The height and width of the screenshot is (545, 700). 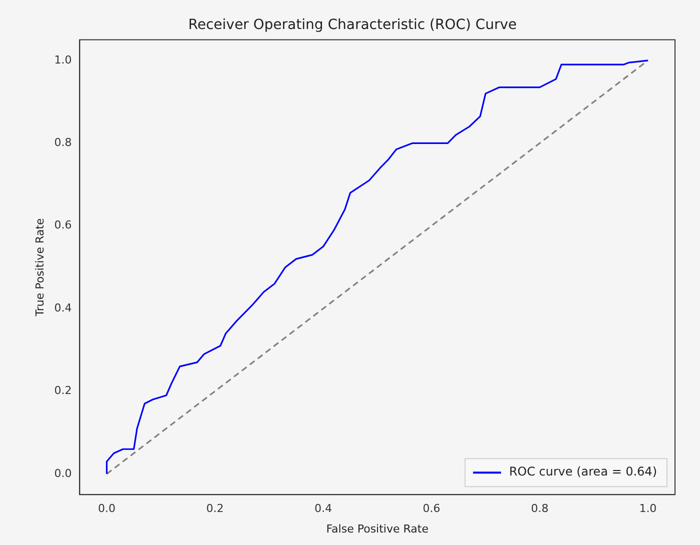 What do you see at coordinates (39, 268) in the screenshot?
I see `y-axis-title: True Positive Rate` at bounding box center [39, 268].